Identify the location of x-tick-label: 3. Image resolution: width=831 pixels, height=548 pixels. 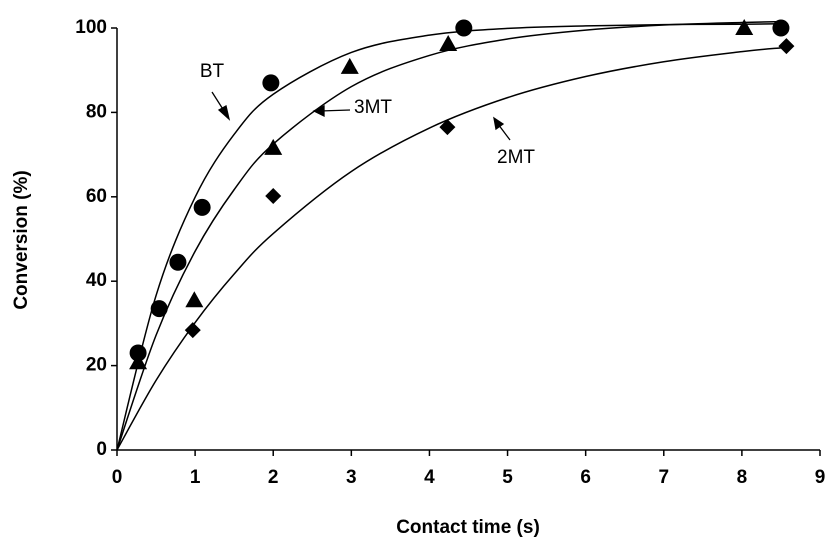
(351, 477).